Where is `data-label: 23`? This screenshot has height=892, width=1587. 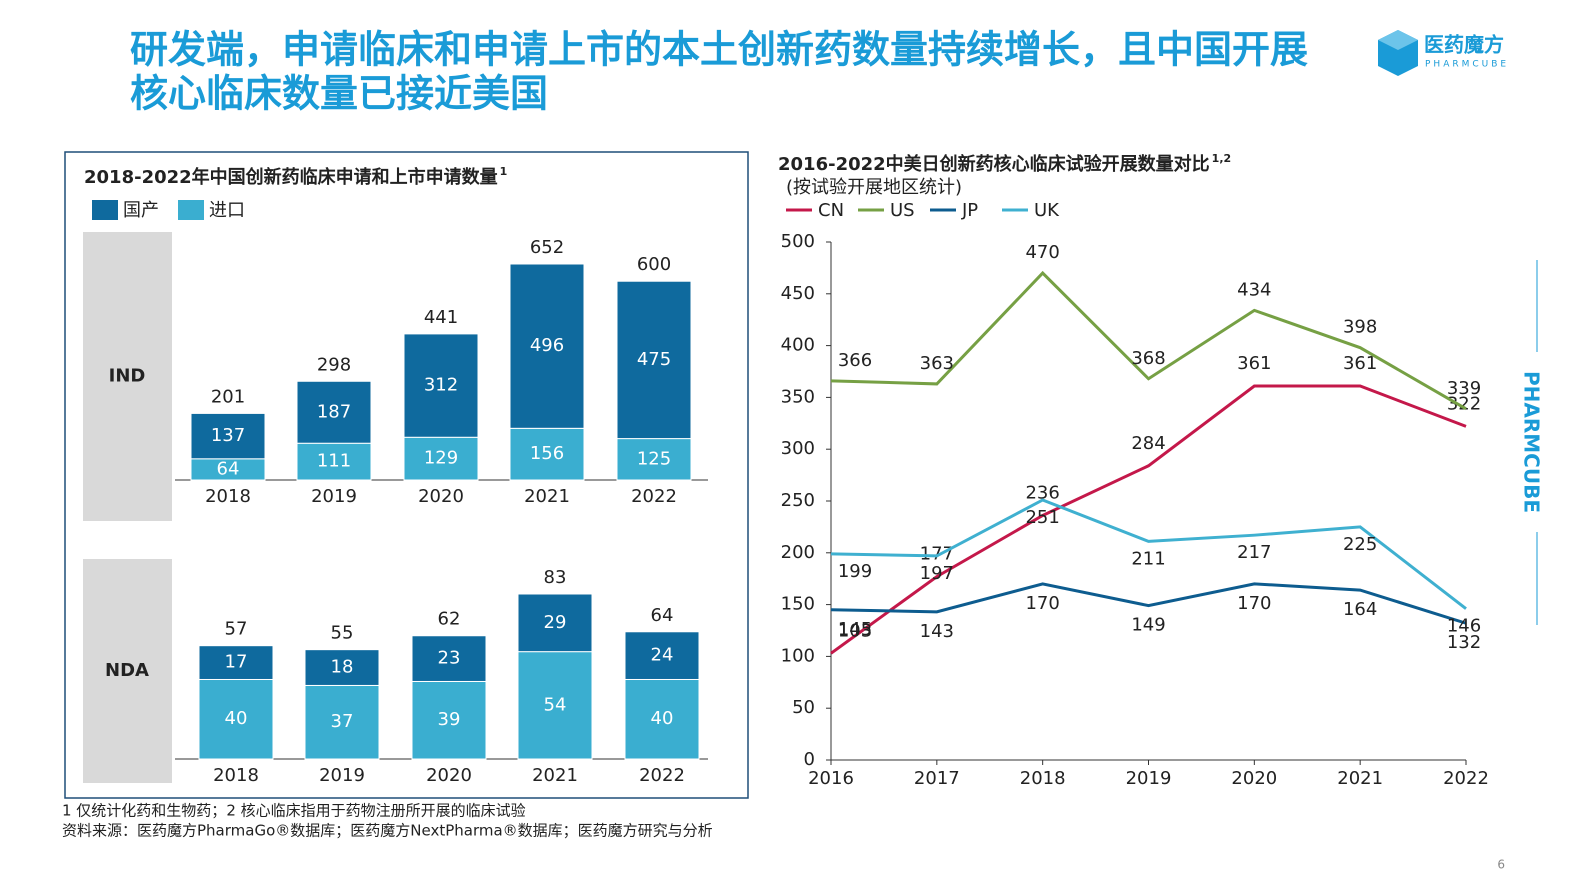
data-label: 23 is located at coordinates (449, 658).